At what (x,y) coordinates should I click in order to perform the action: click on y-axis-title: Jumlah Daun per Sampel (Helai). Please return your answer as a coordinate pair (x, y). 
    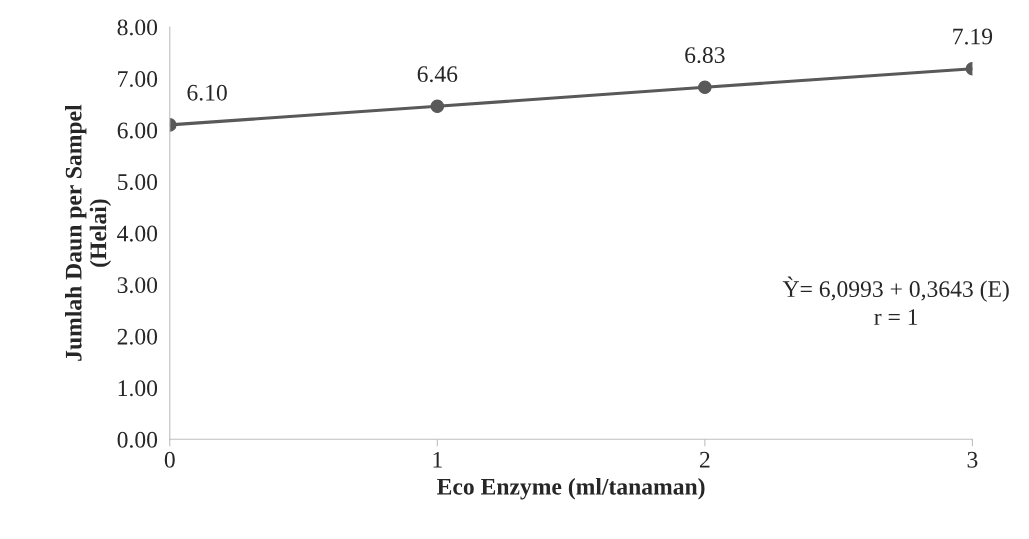
    Looking at the image, I should click on (88, 232).